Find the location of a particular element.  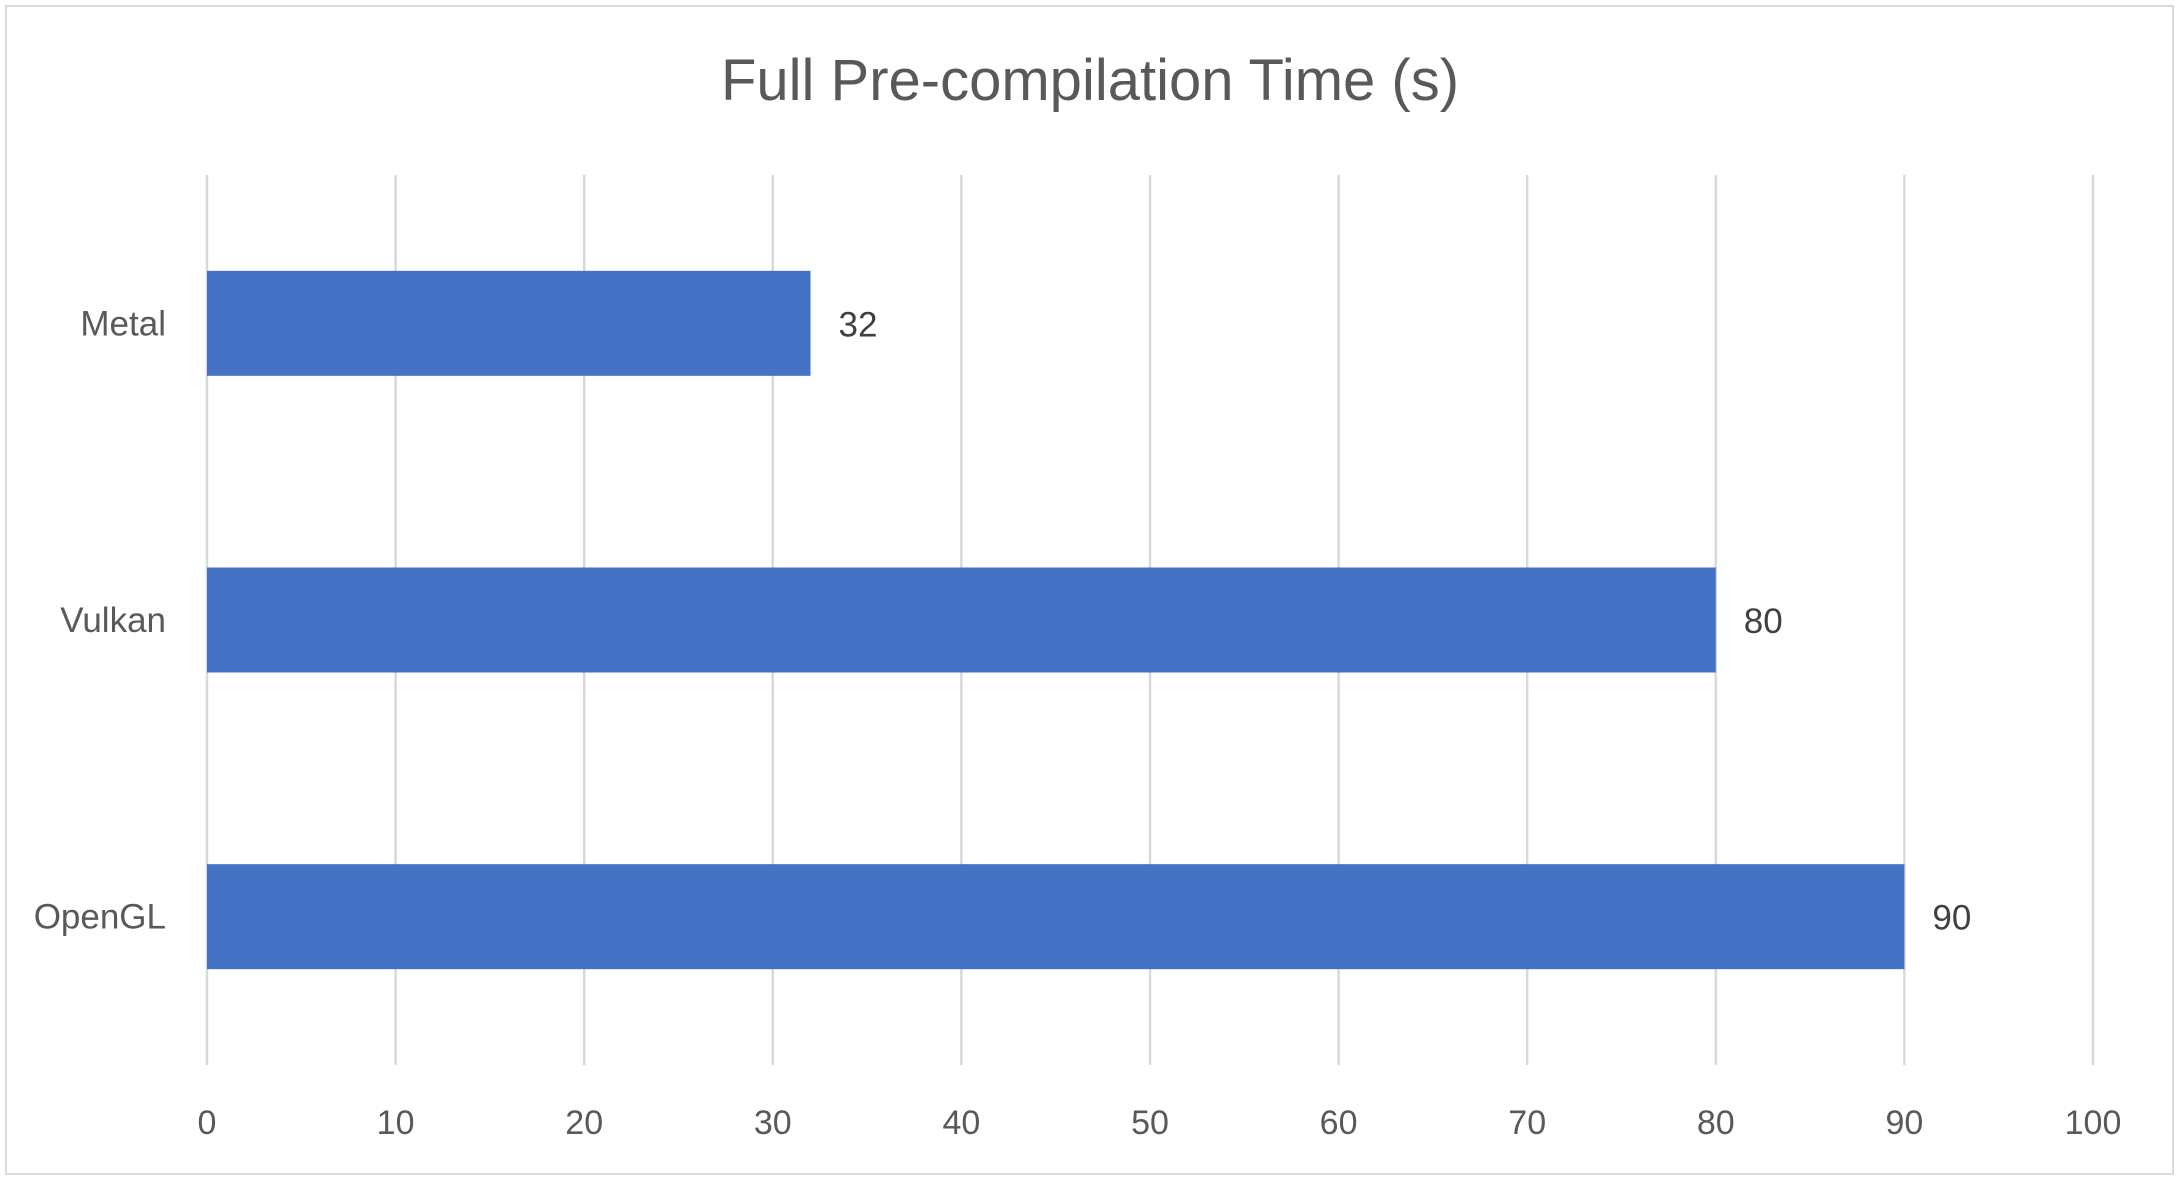

x-tick-label-0: 0 is located at coordinates (207, 1123).